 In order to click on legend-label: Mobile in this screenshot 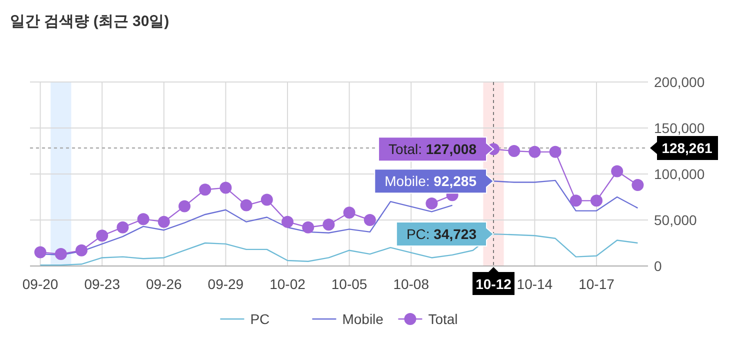, I will do `click(363, 319)`.